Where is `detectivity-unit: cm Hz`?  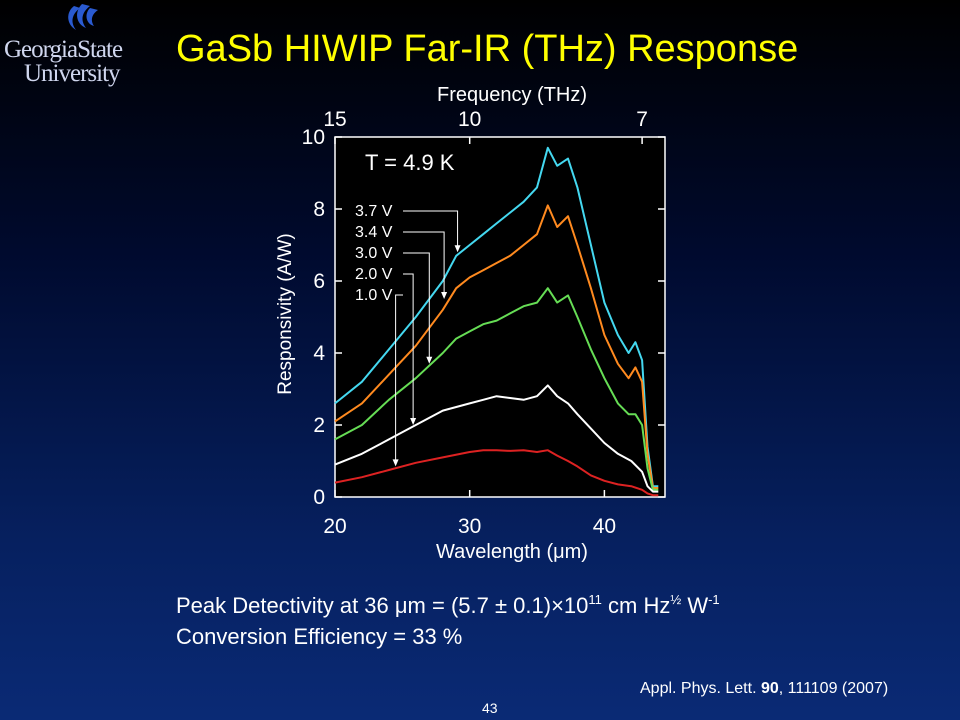
detectivity-unit: cm Hz is located at coordinates (636, 605).